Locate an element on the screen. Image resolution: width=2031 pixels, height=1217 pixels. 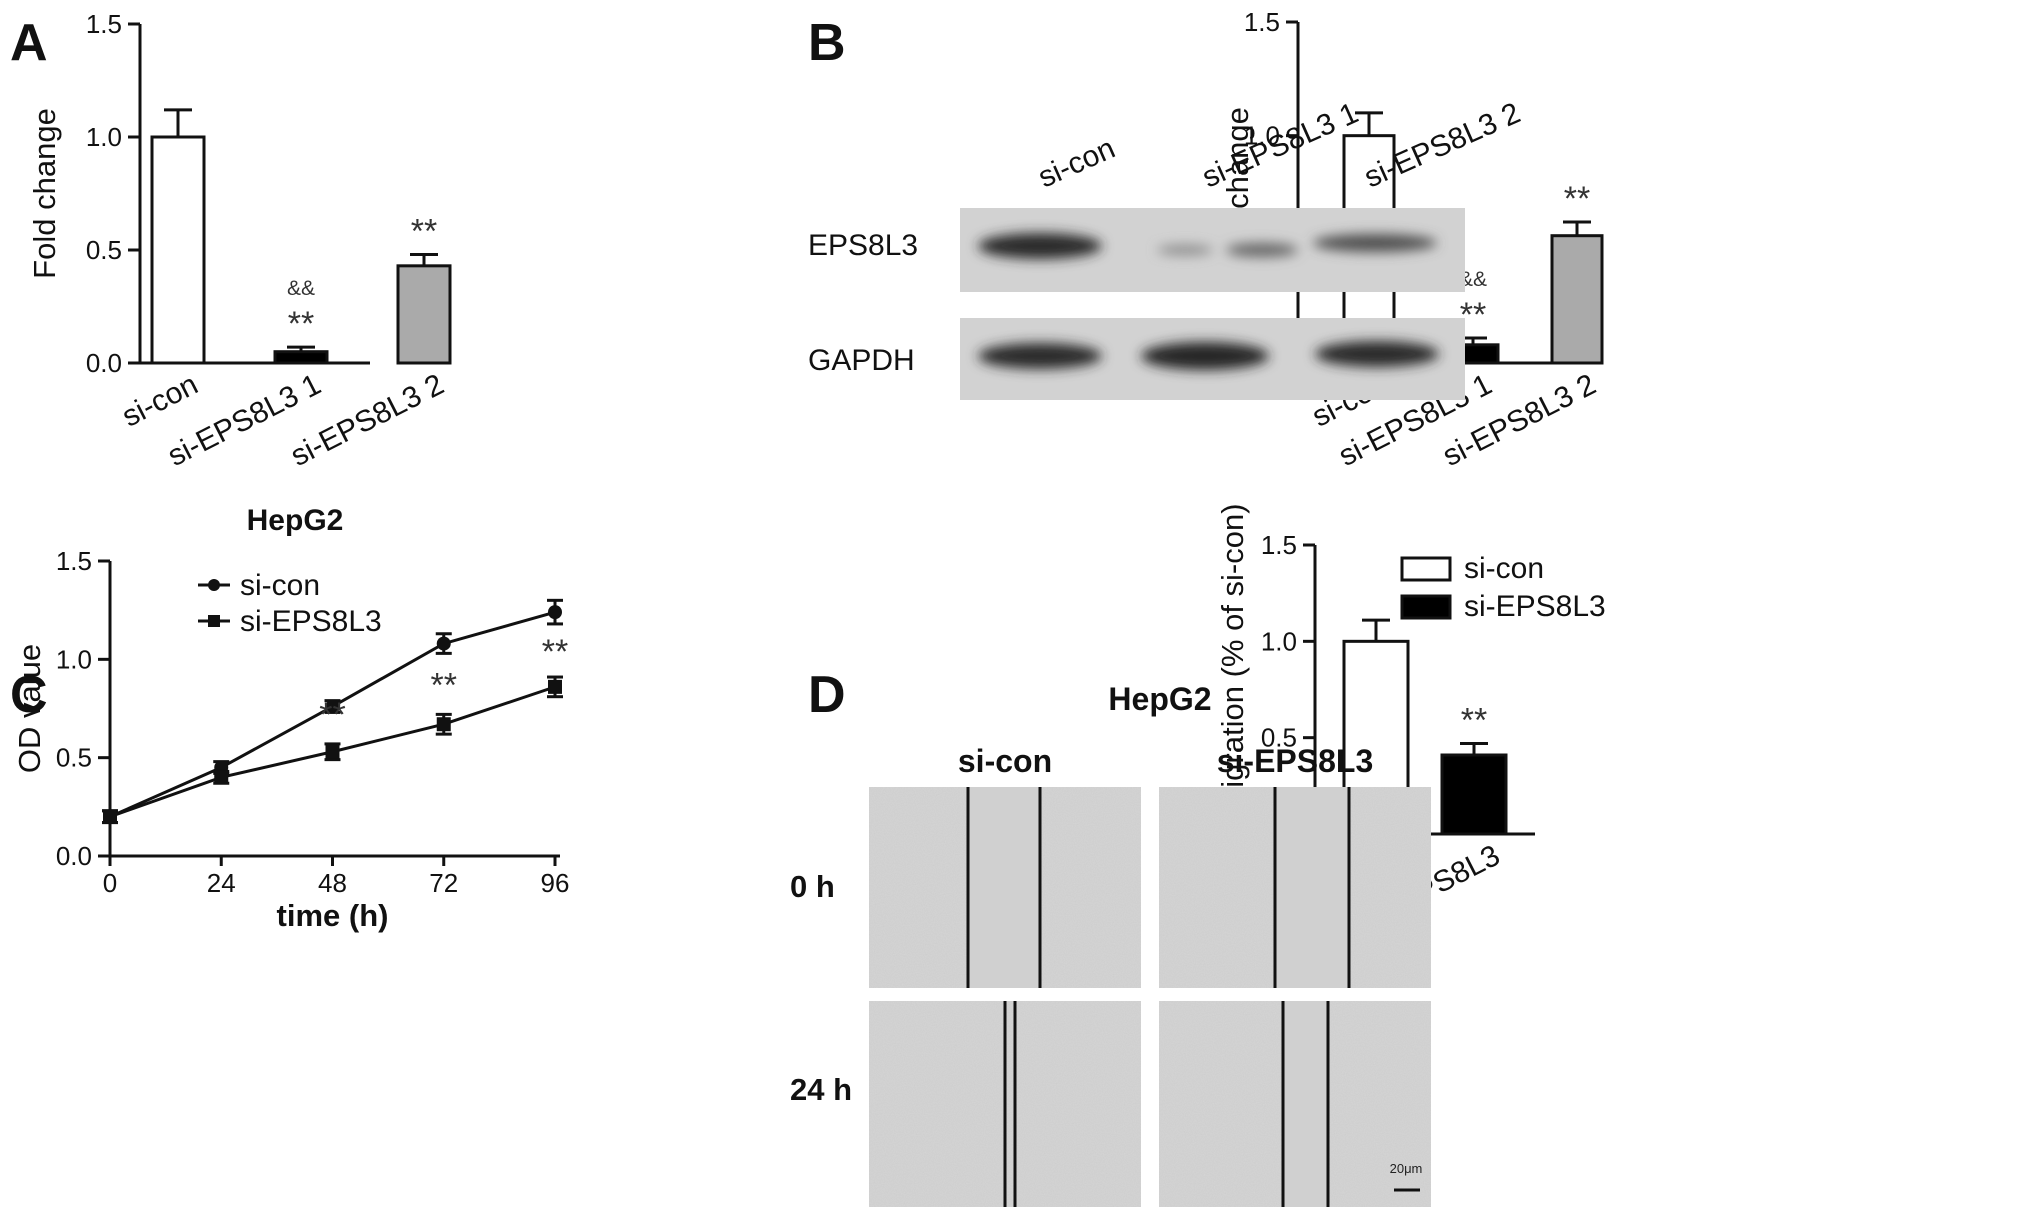
blot-row-label: EPS8L3 is located at coordinates (863, 245).